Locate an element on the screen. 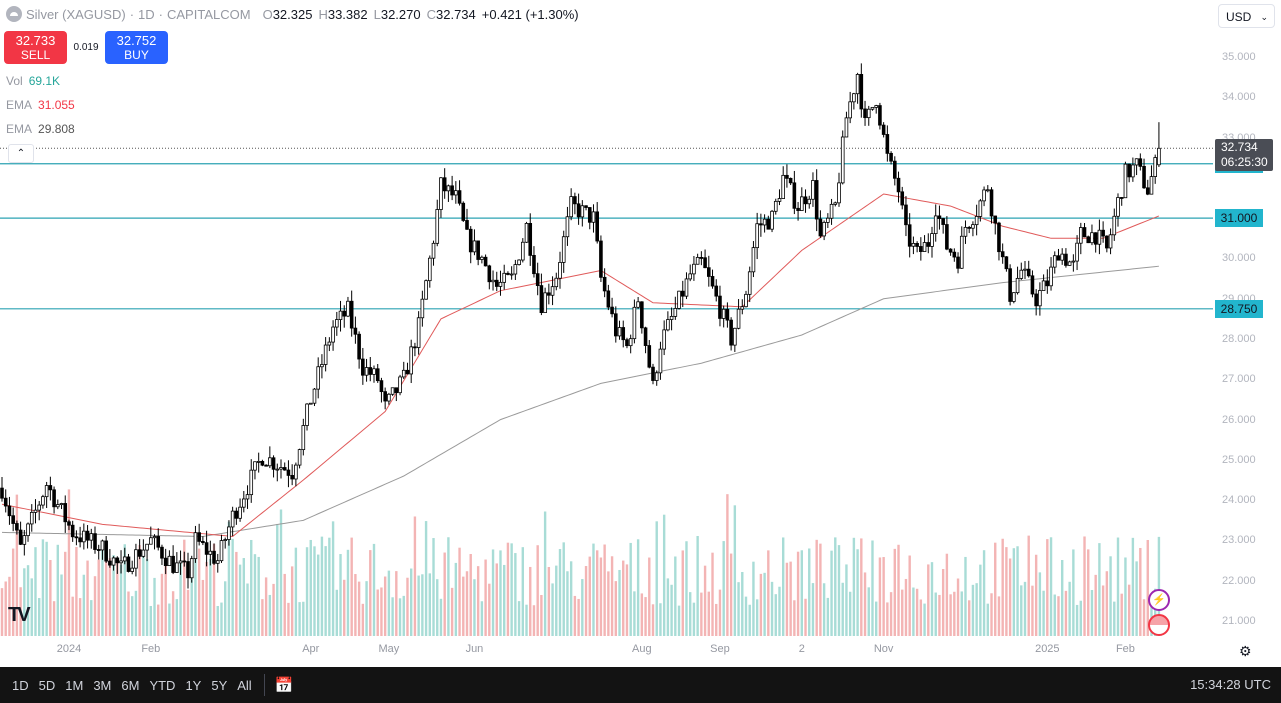  indicator-ema-slow: EMA 29.808 is located at coordinates (40, 129).